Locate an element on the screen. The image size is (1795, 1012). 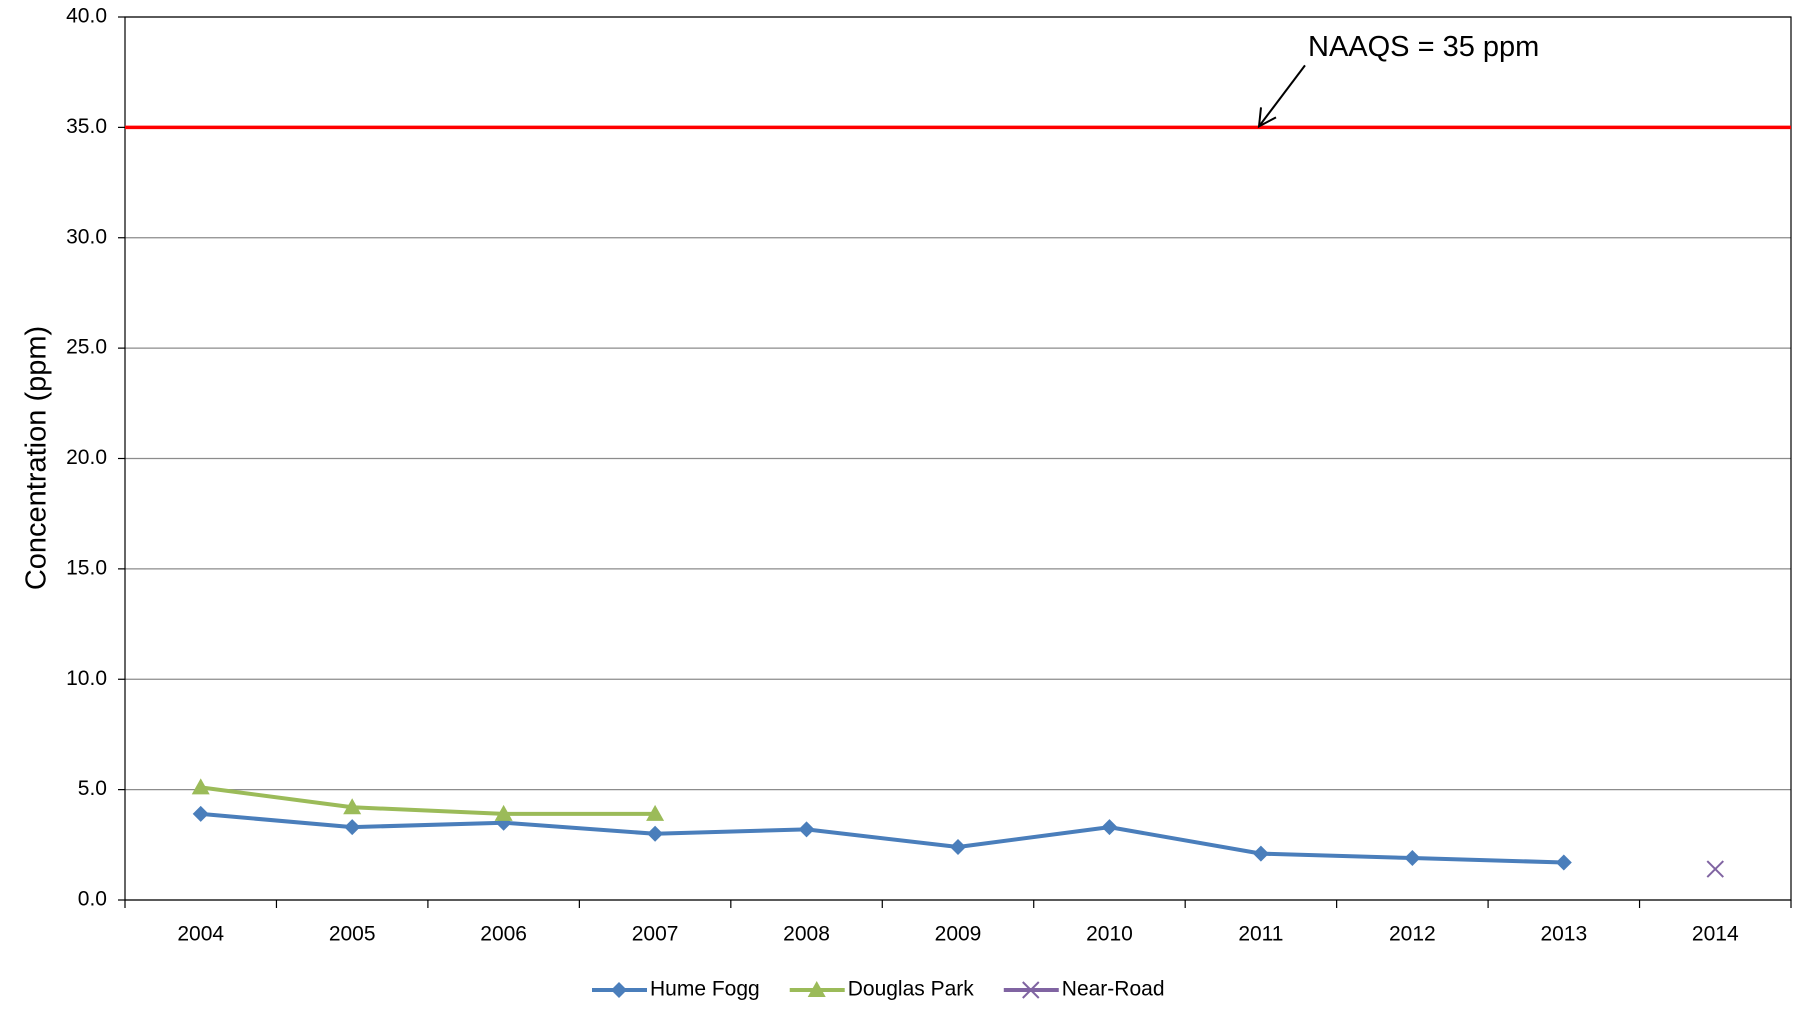
x-tick-label: 2011 is located at coordinates (1260, 934).